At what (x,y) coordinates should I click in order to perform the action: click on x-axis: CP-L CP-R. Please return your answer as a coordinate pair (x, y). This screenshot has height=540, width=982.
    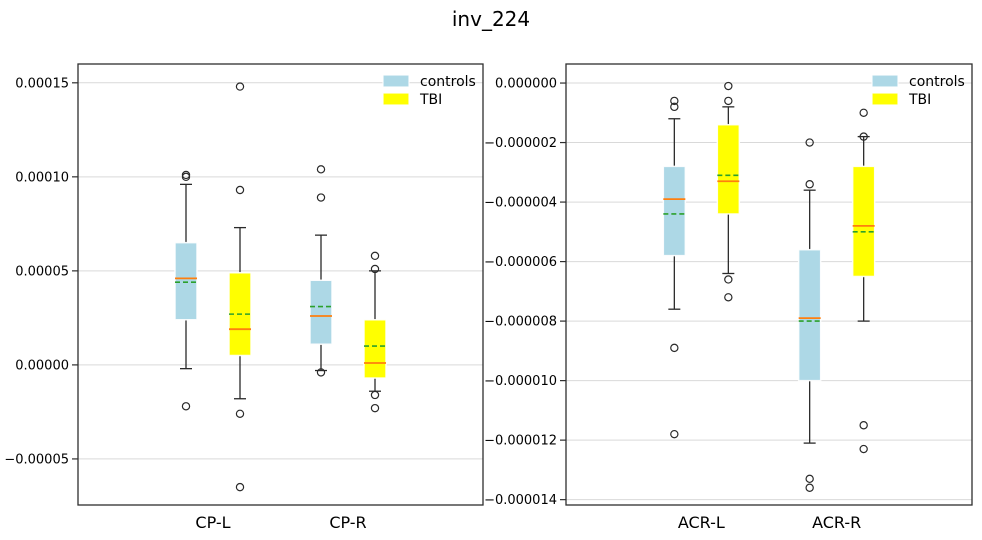
    Looking at the image, I should click on (280, 522).